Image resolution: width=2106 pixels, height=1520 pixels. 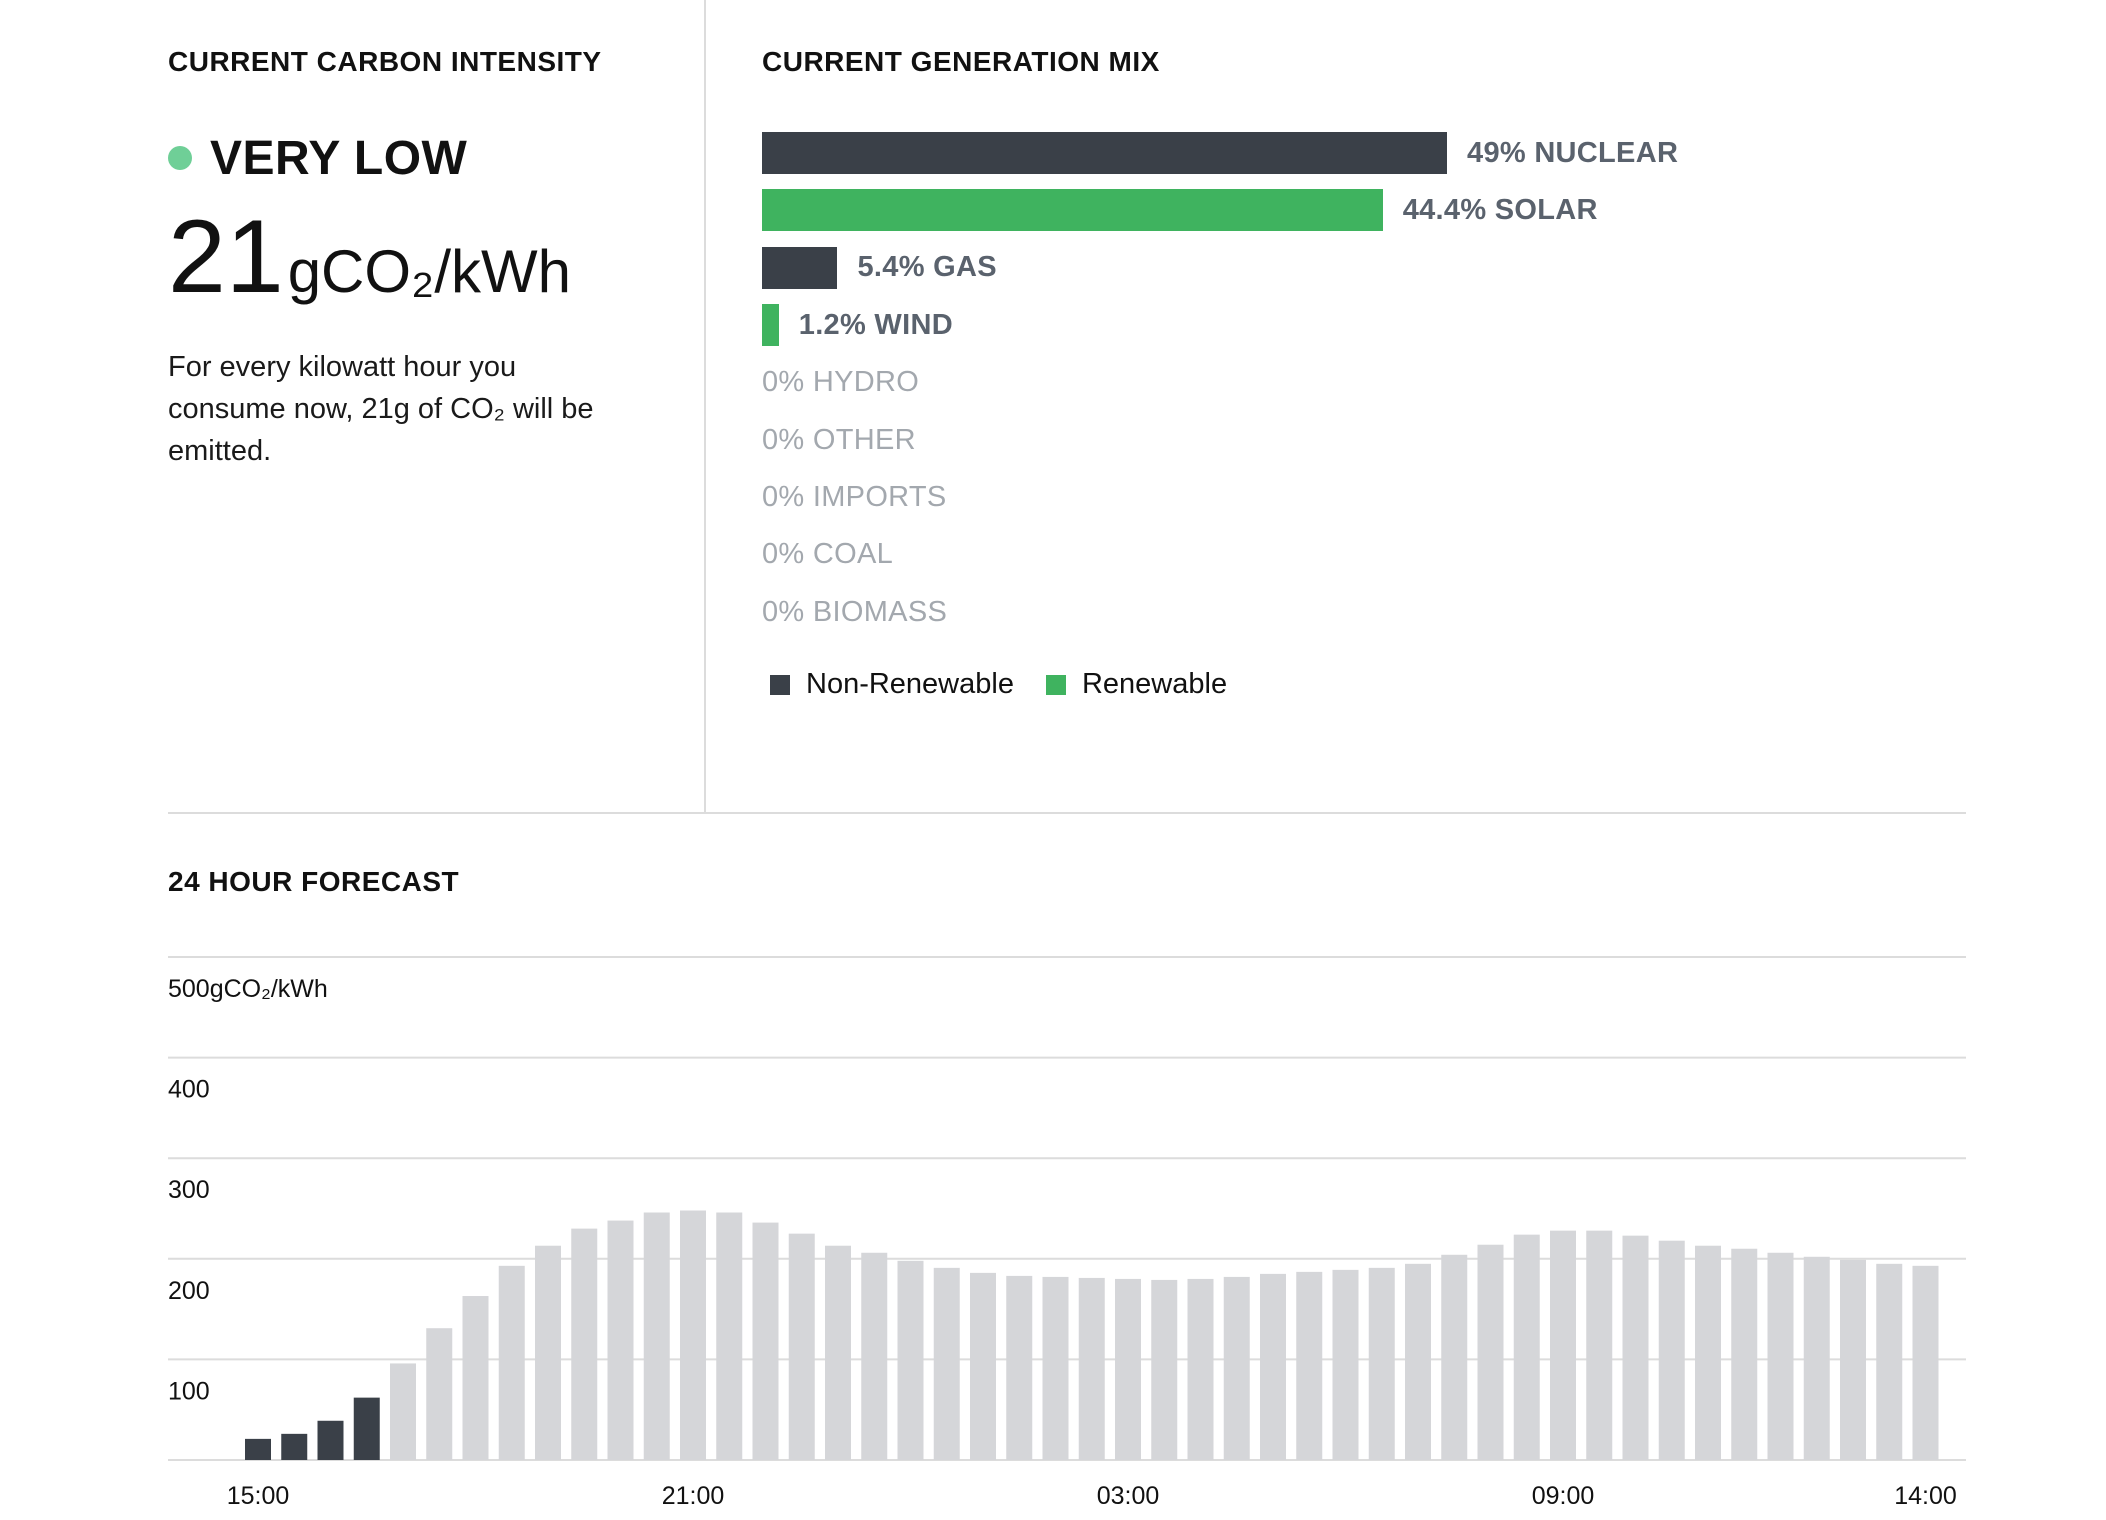 I want to click on x-tick-label: 15:00, so click(x=258, y=1496).